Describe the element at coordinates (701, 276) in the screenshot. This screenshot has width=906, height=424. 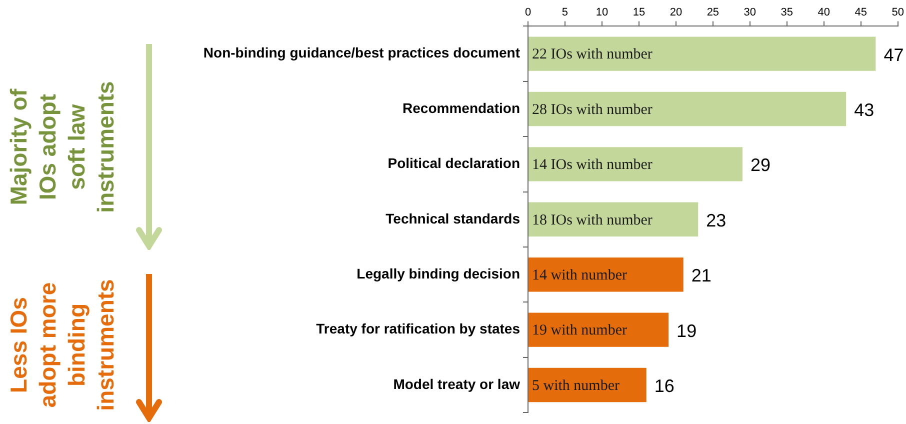
I see `data-label: 21` at that location.